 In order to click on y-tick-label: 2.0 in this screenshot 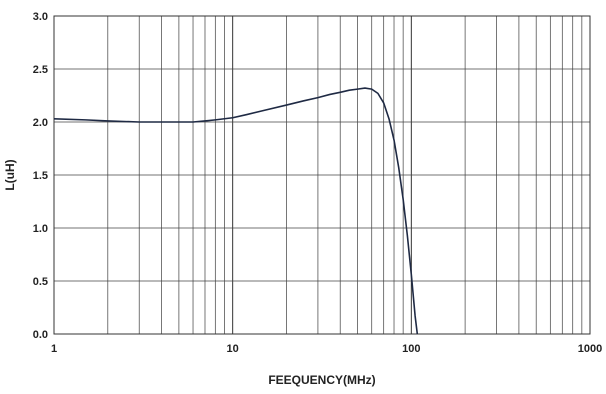, I will do `click(40, 123)`.